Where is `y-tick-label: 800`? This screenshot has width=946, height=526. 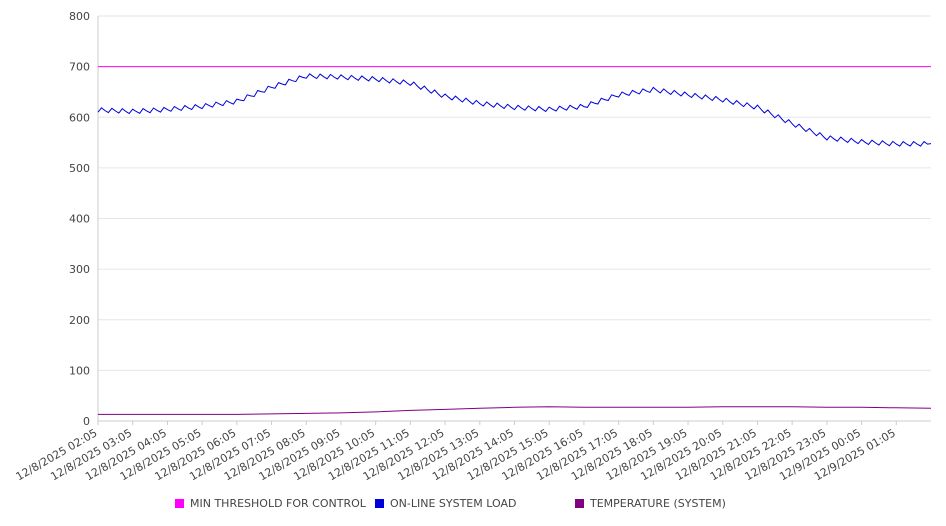 y-tick-label: 800 is located at coordinates (79, 16).